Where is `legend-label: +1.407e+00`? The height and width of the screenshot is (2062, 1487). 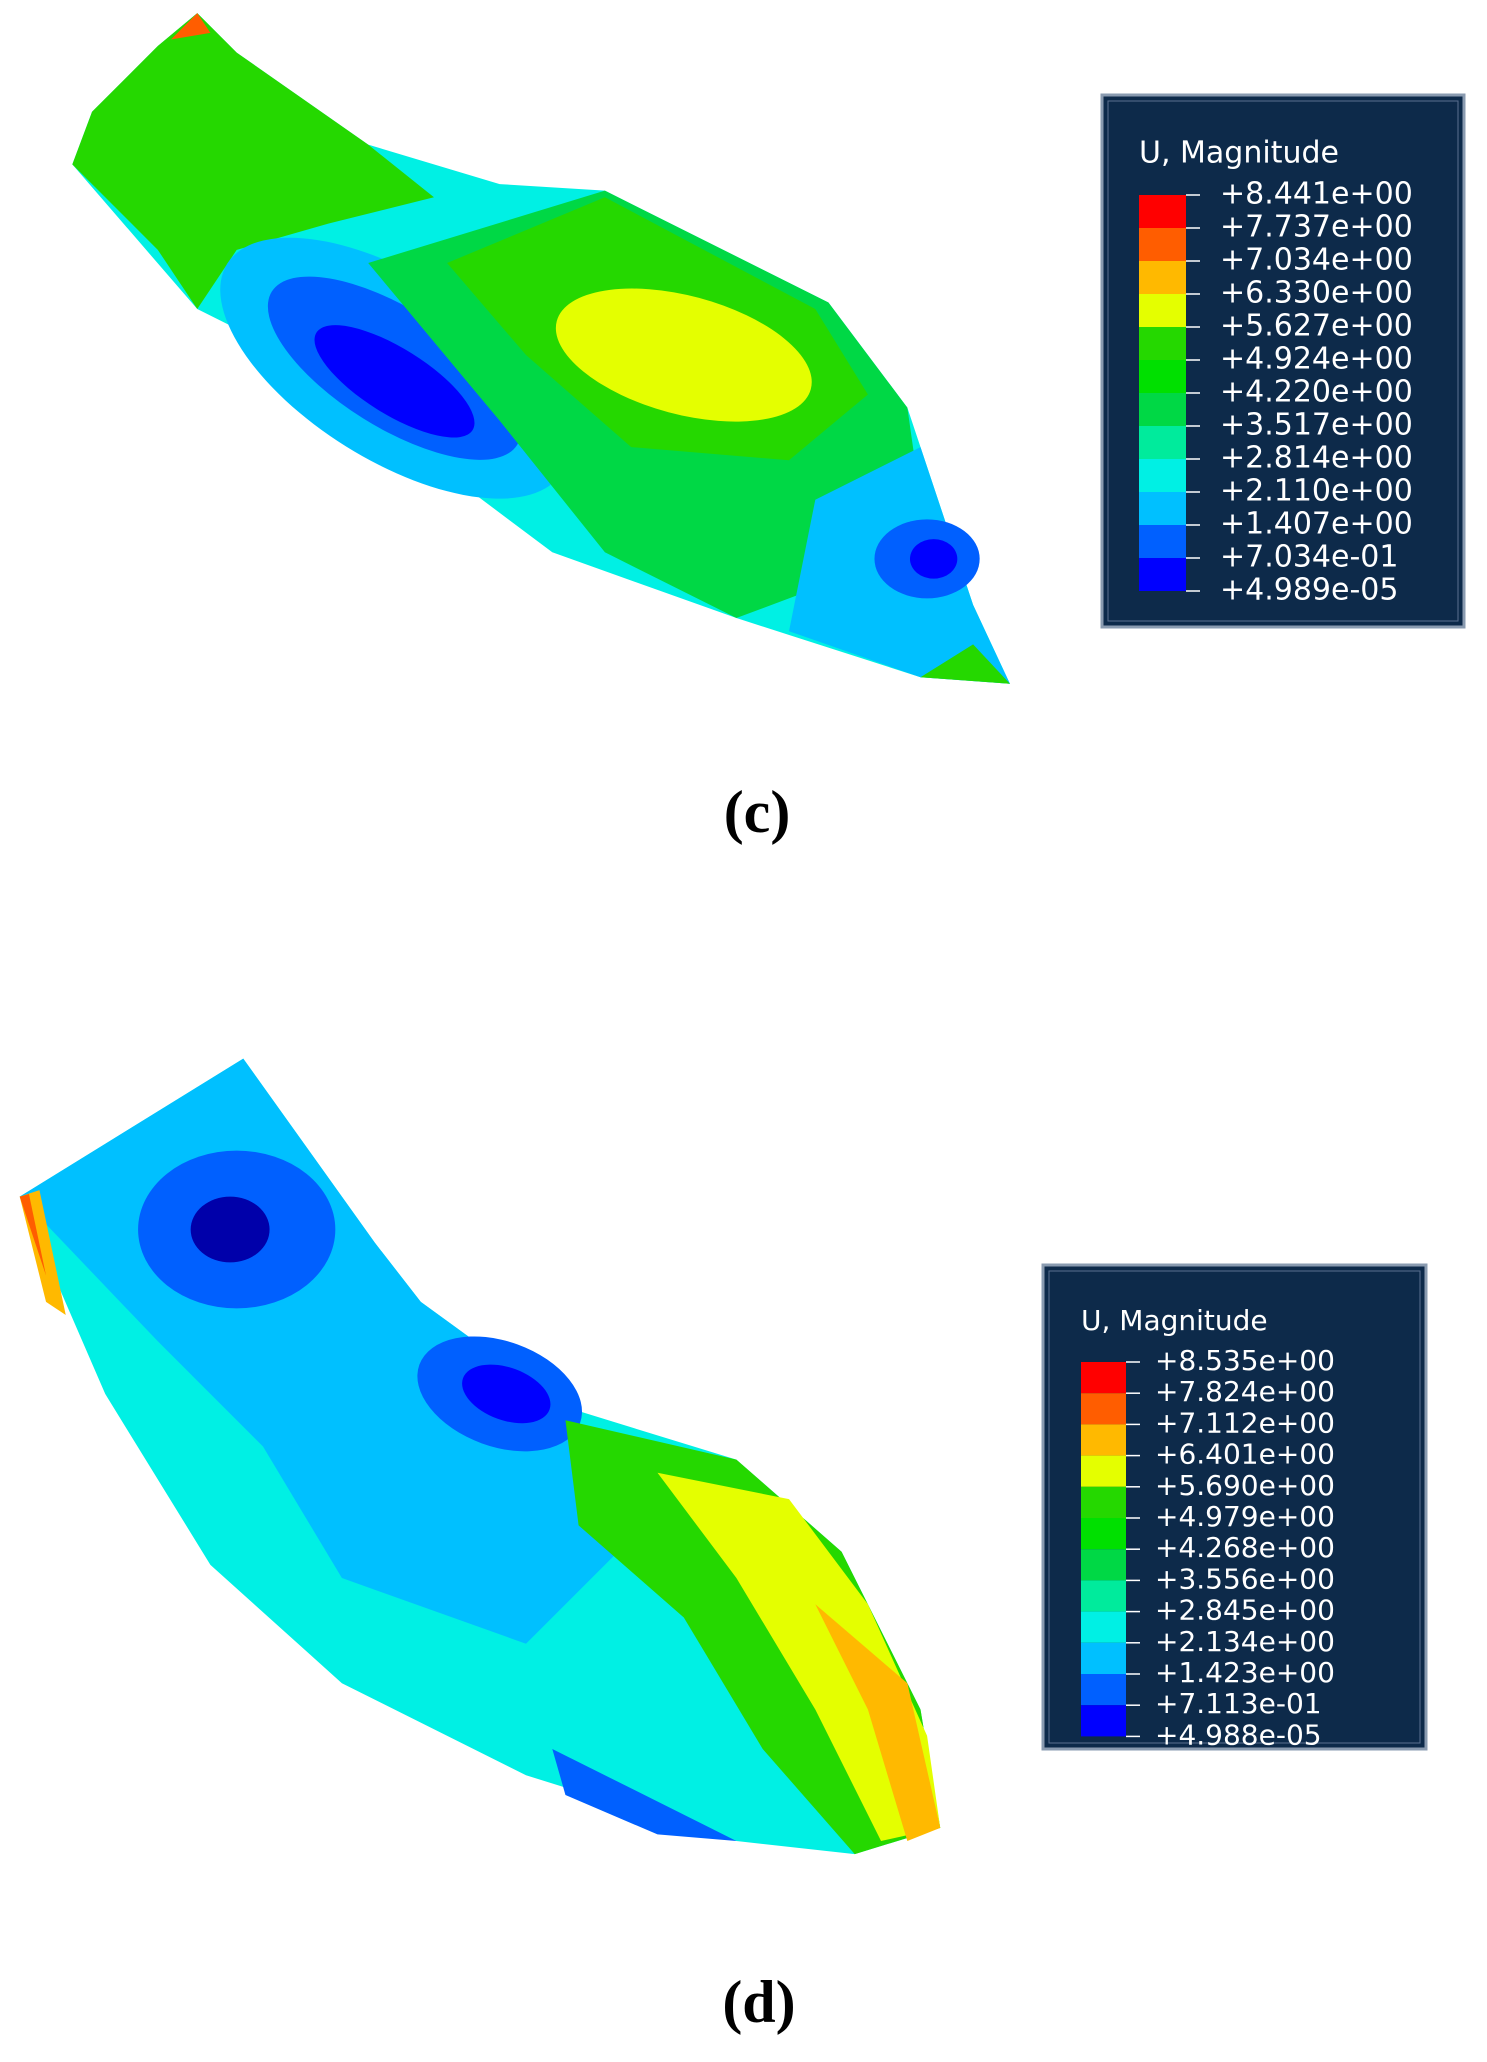
legend-label: +1.407e+00 is located at coordinates (1316, 524).